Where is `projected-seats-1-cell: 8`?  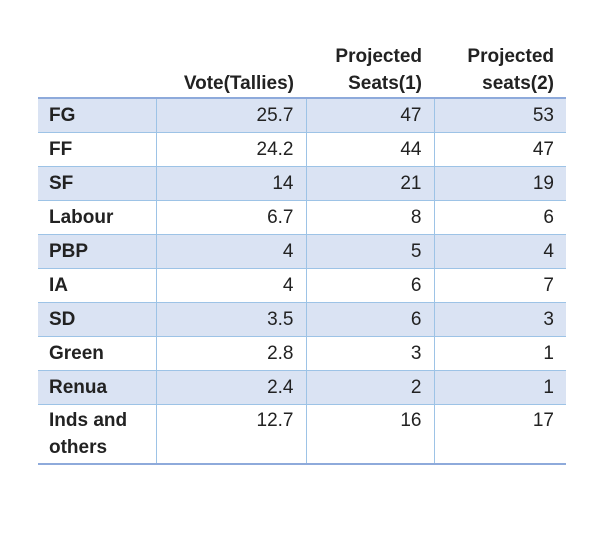
projected-seats-1-cell: 8 is located at coordinates (369, 217).